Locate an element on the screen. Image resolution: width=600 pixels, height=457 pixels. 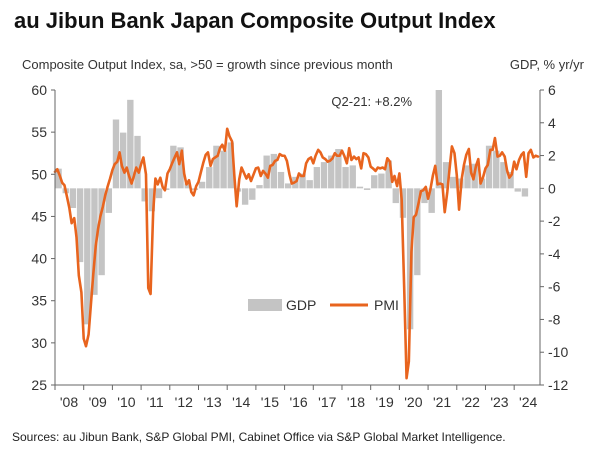
x-tick-label: '17 is located at coordinates (327, 402).